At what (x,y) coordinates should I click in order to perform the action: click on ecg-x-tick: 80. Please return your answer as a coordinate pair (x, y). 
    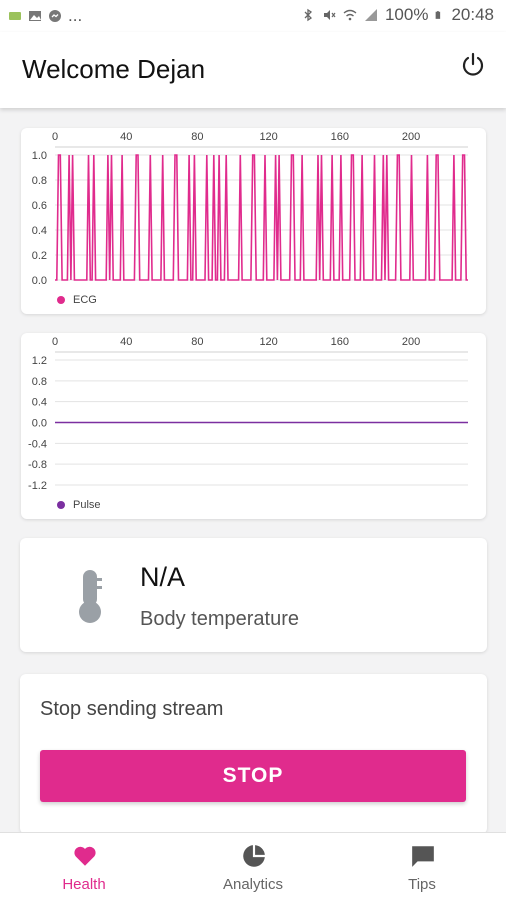
    Looking at the image, I should click on (197, 137).